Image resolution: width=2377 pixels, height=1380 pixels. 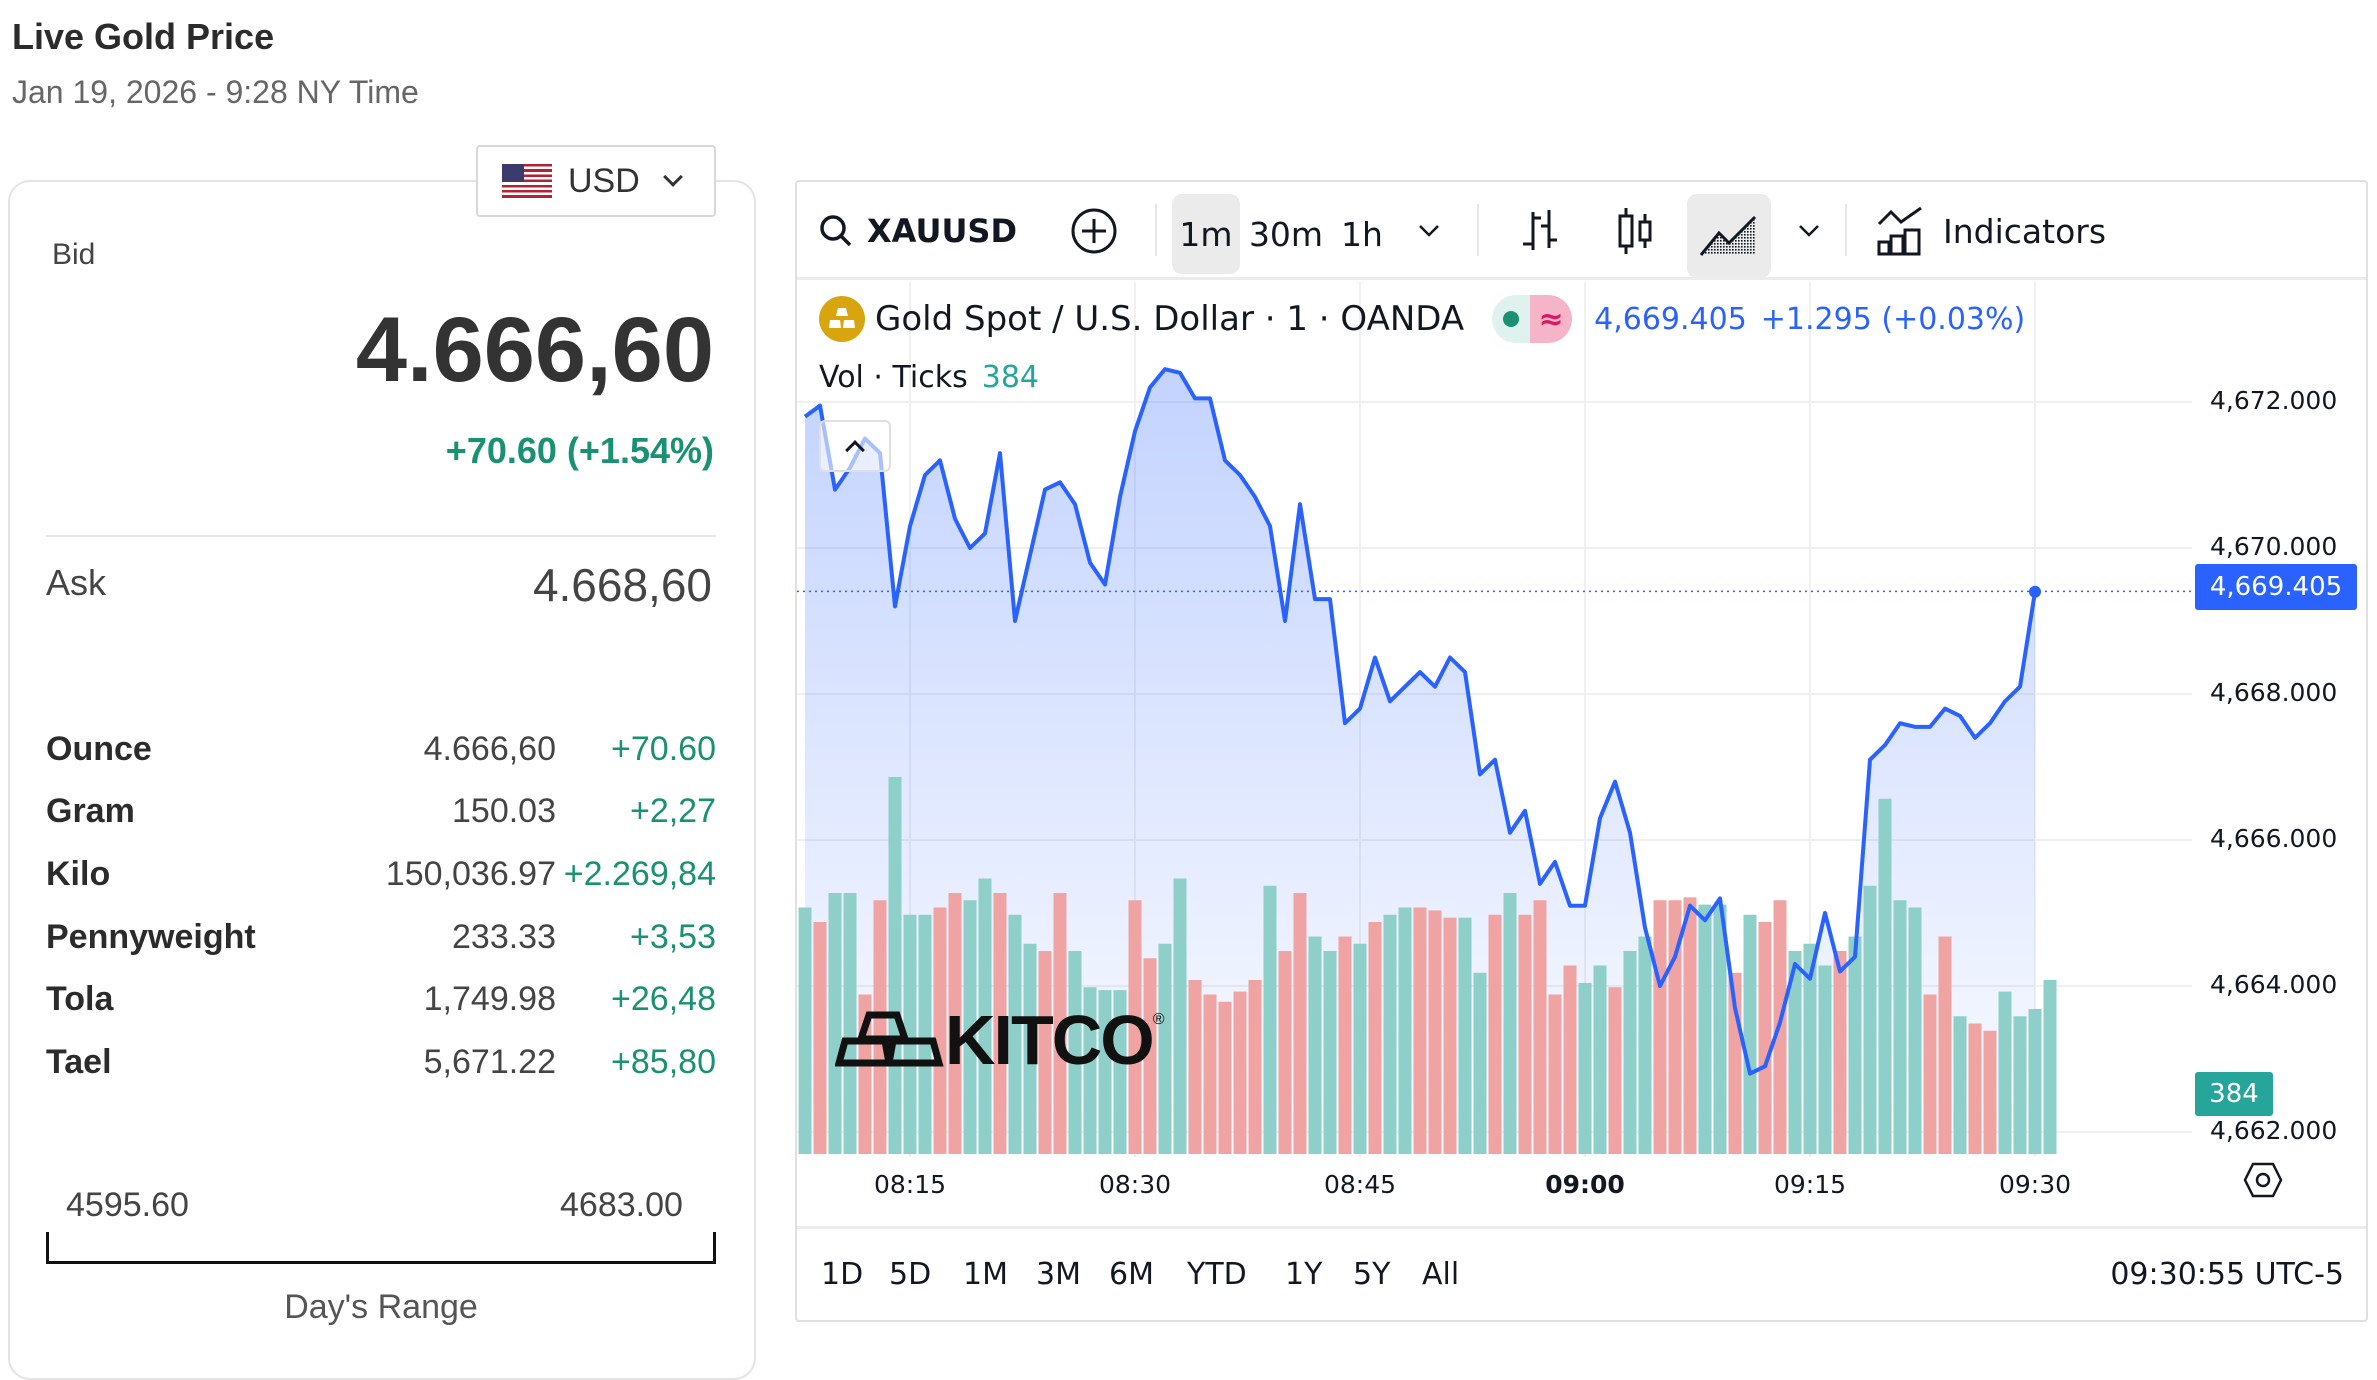 I want to click on currency-dropdown: USD, so click(x=596, y=181).